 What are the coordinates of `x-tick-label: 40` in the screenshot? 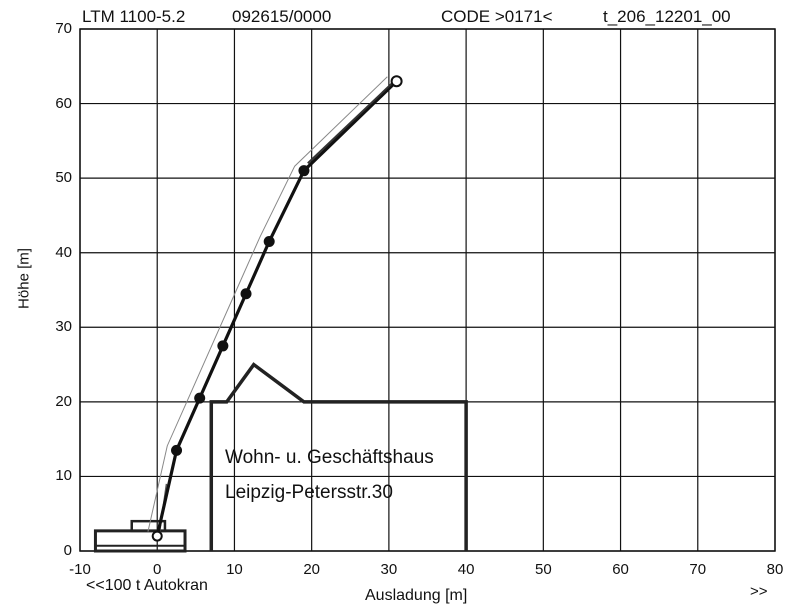 It's located at (466, 569).